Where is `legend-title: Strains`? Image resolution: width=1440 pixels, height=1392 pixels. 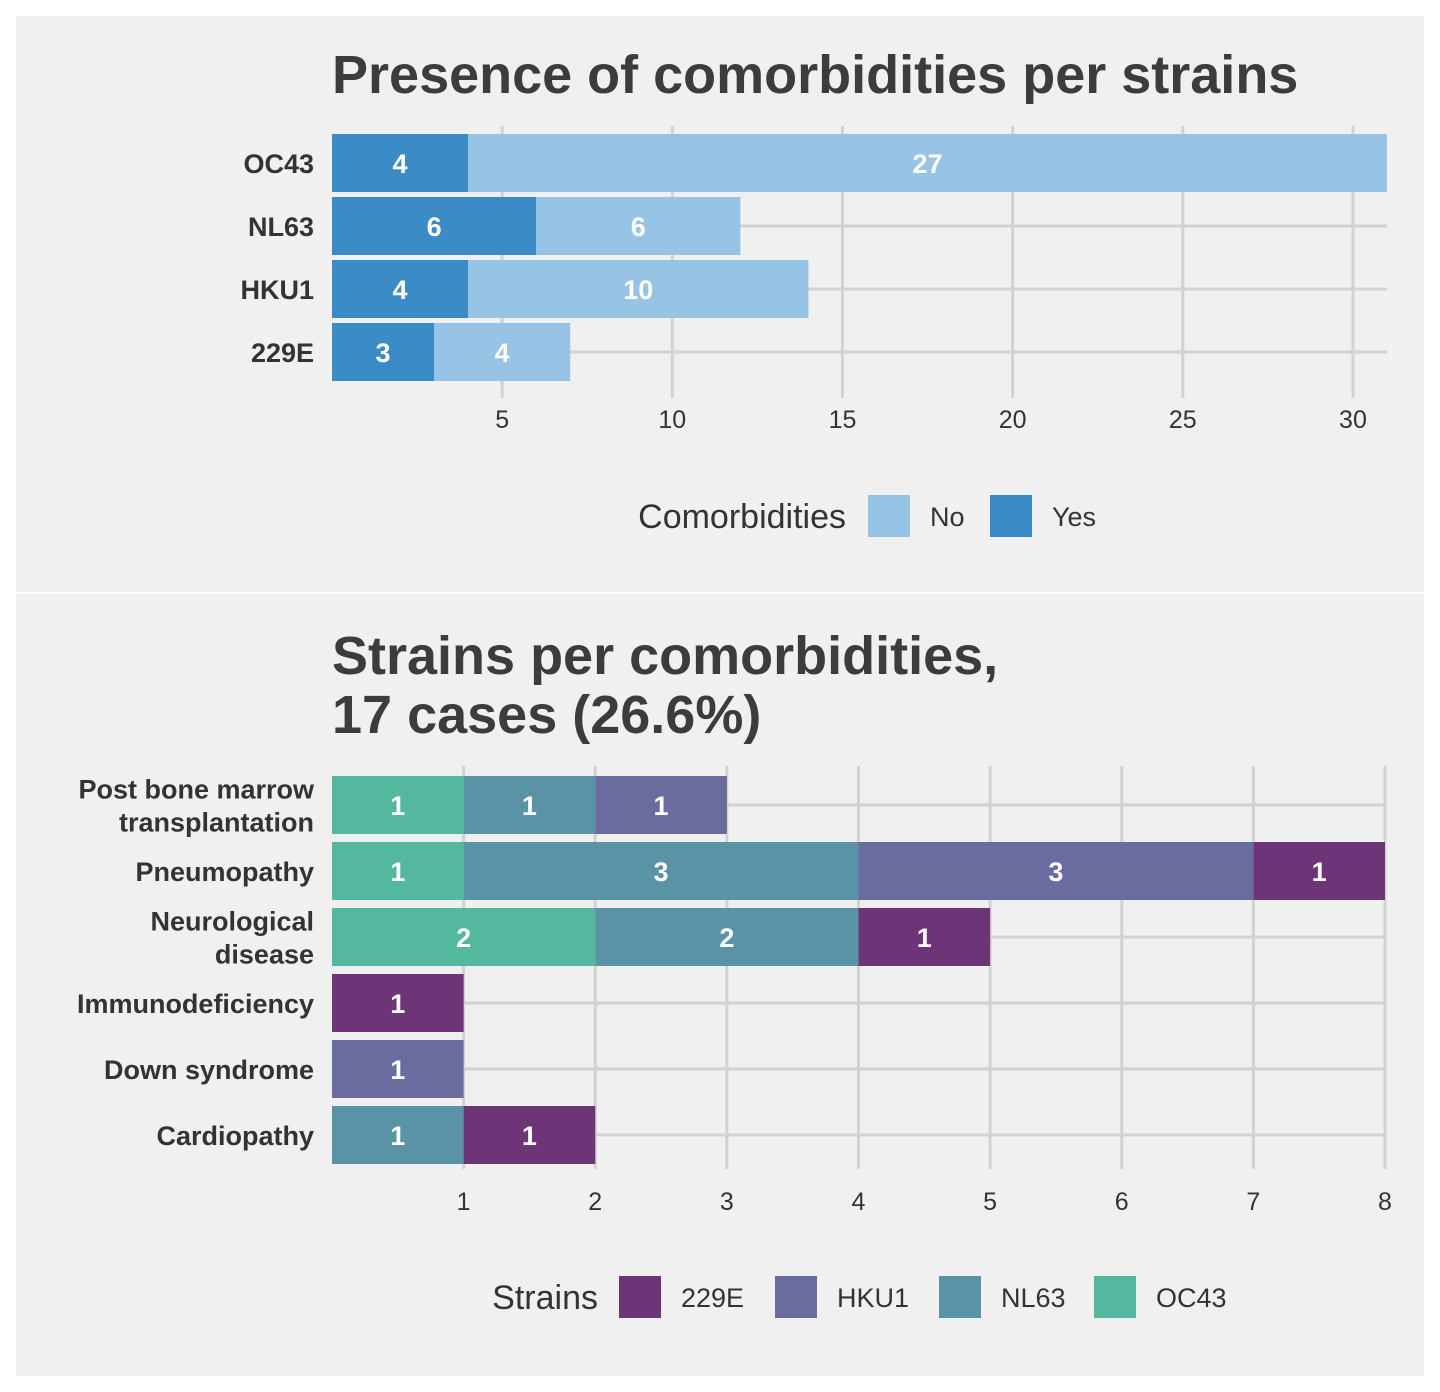
legend-title: Strains is located at coordinates (545, 1298).